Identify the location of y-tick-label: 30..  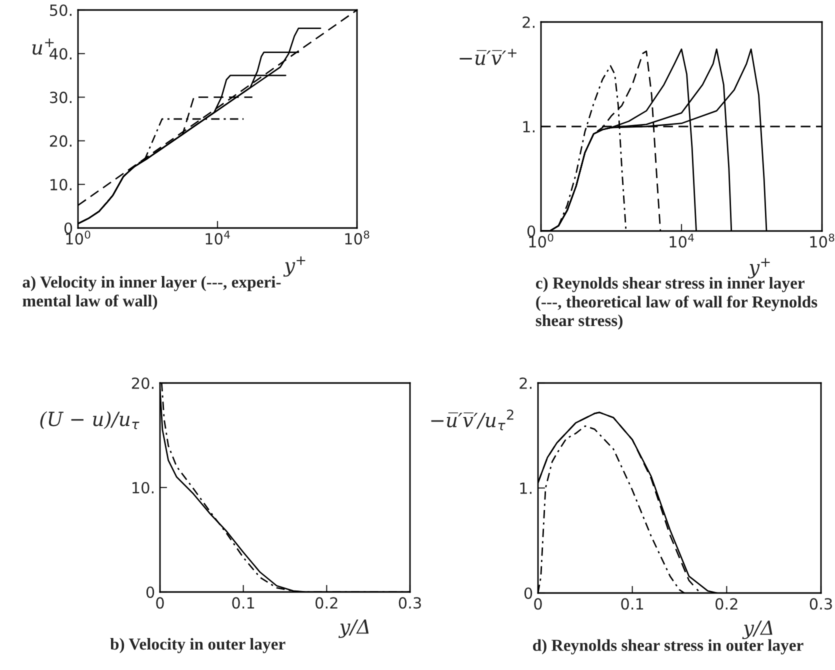
(61, 98).